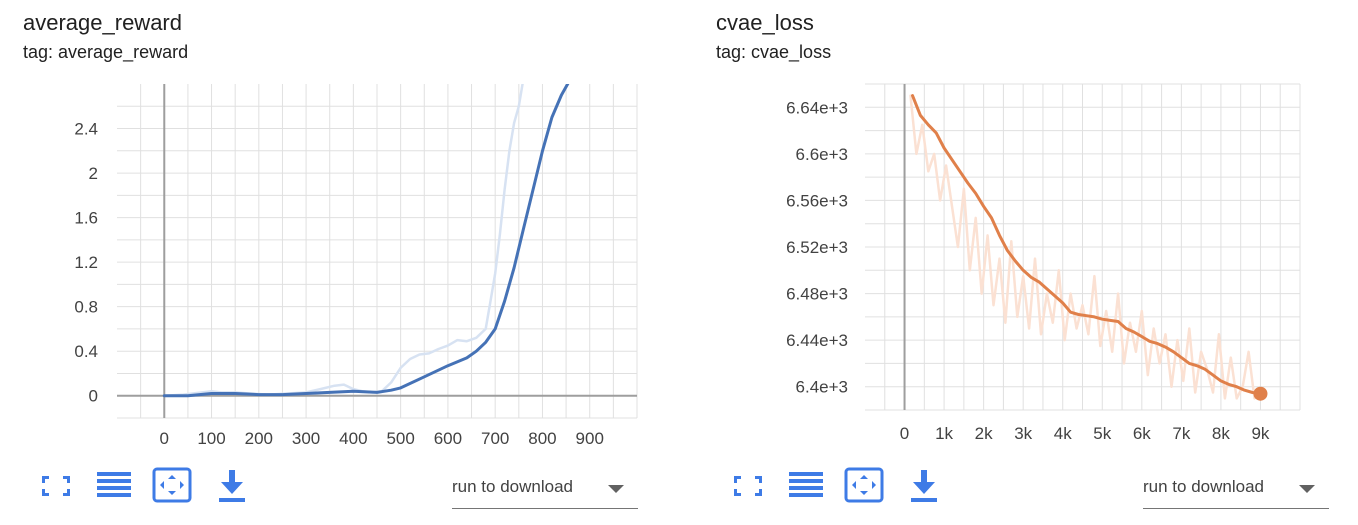  Describe the element at coordinates (86, 307) in the screenshot. I see `y-tick-label: 0.8` at that location.